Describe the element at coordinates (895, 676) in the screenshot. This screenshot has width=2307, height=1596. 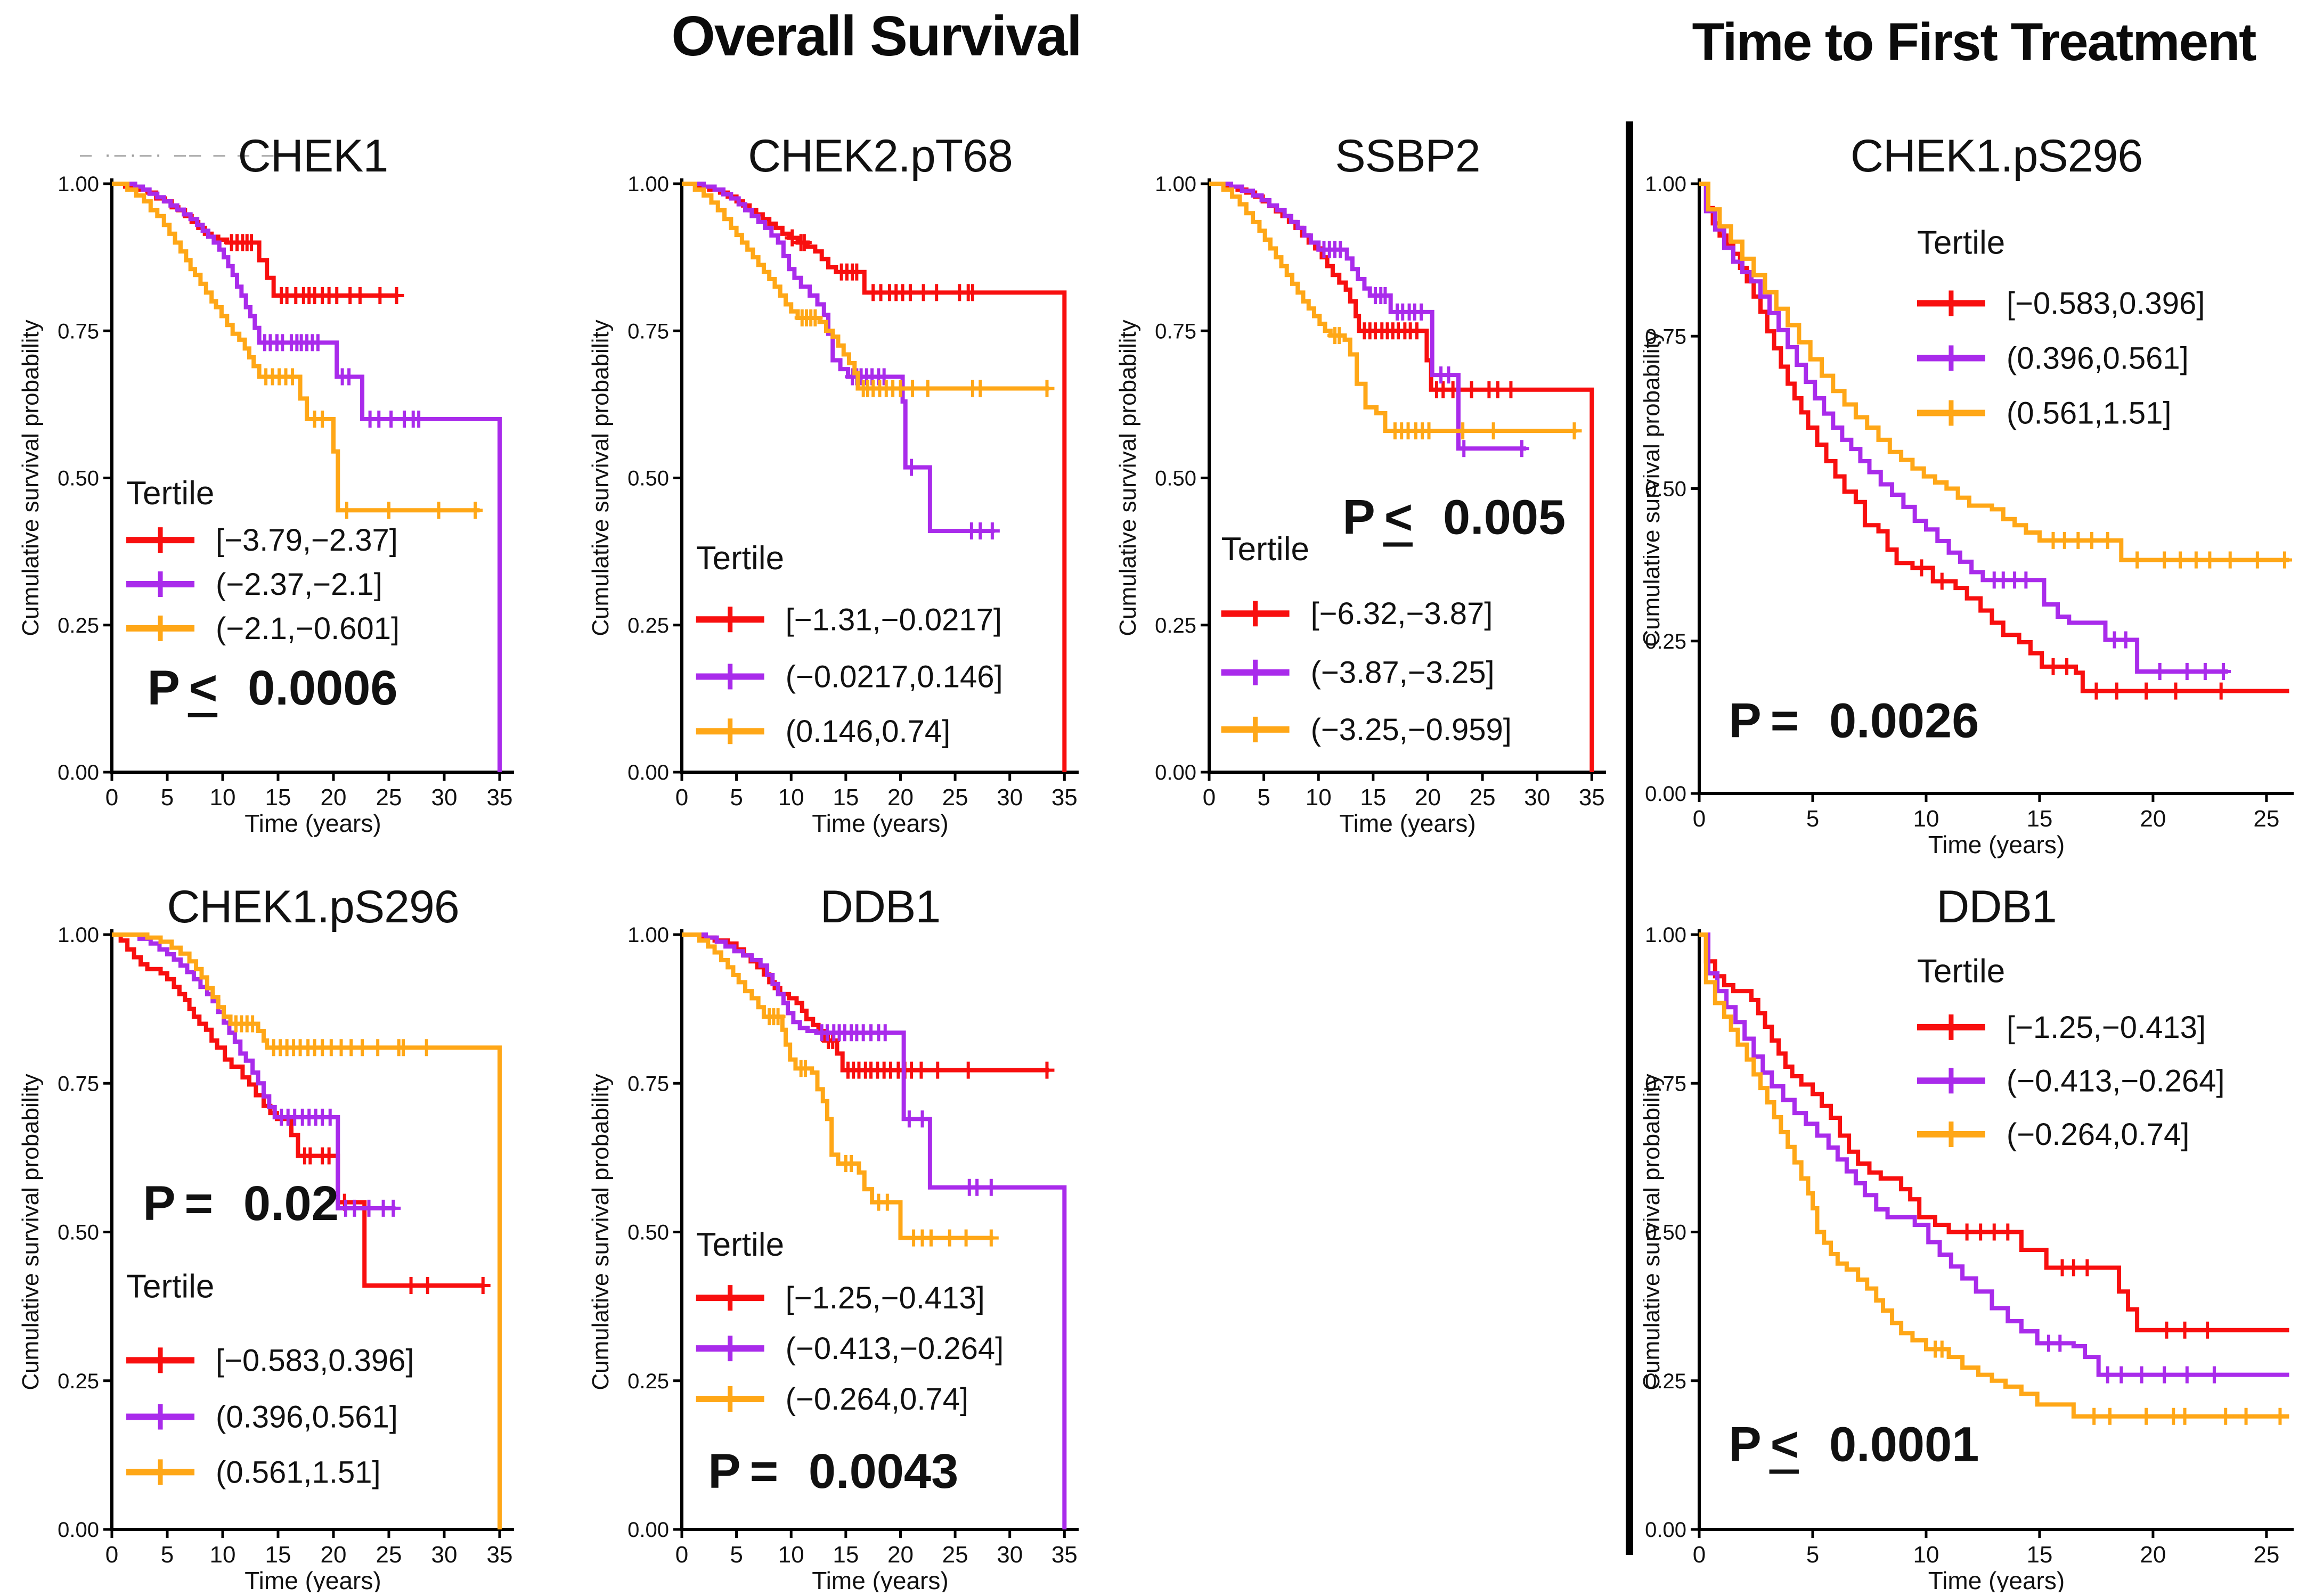
I see `legend-label-purple: (−0.0217,0.146]` at that location.